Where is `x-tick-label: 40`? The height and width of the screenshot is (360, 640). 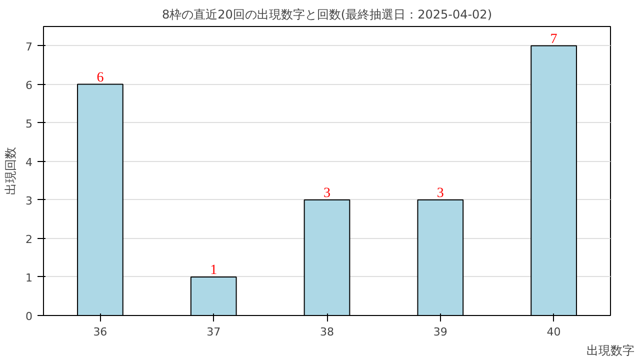
x-tick-label: 40 is located at coordinates (553, 332).